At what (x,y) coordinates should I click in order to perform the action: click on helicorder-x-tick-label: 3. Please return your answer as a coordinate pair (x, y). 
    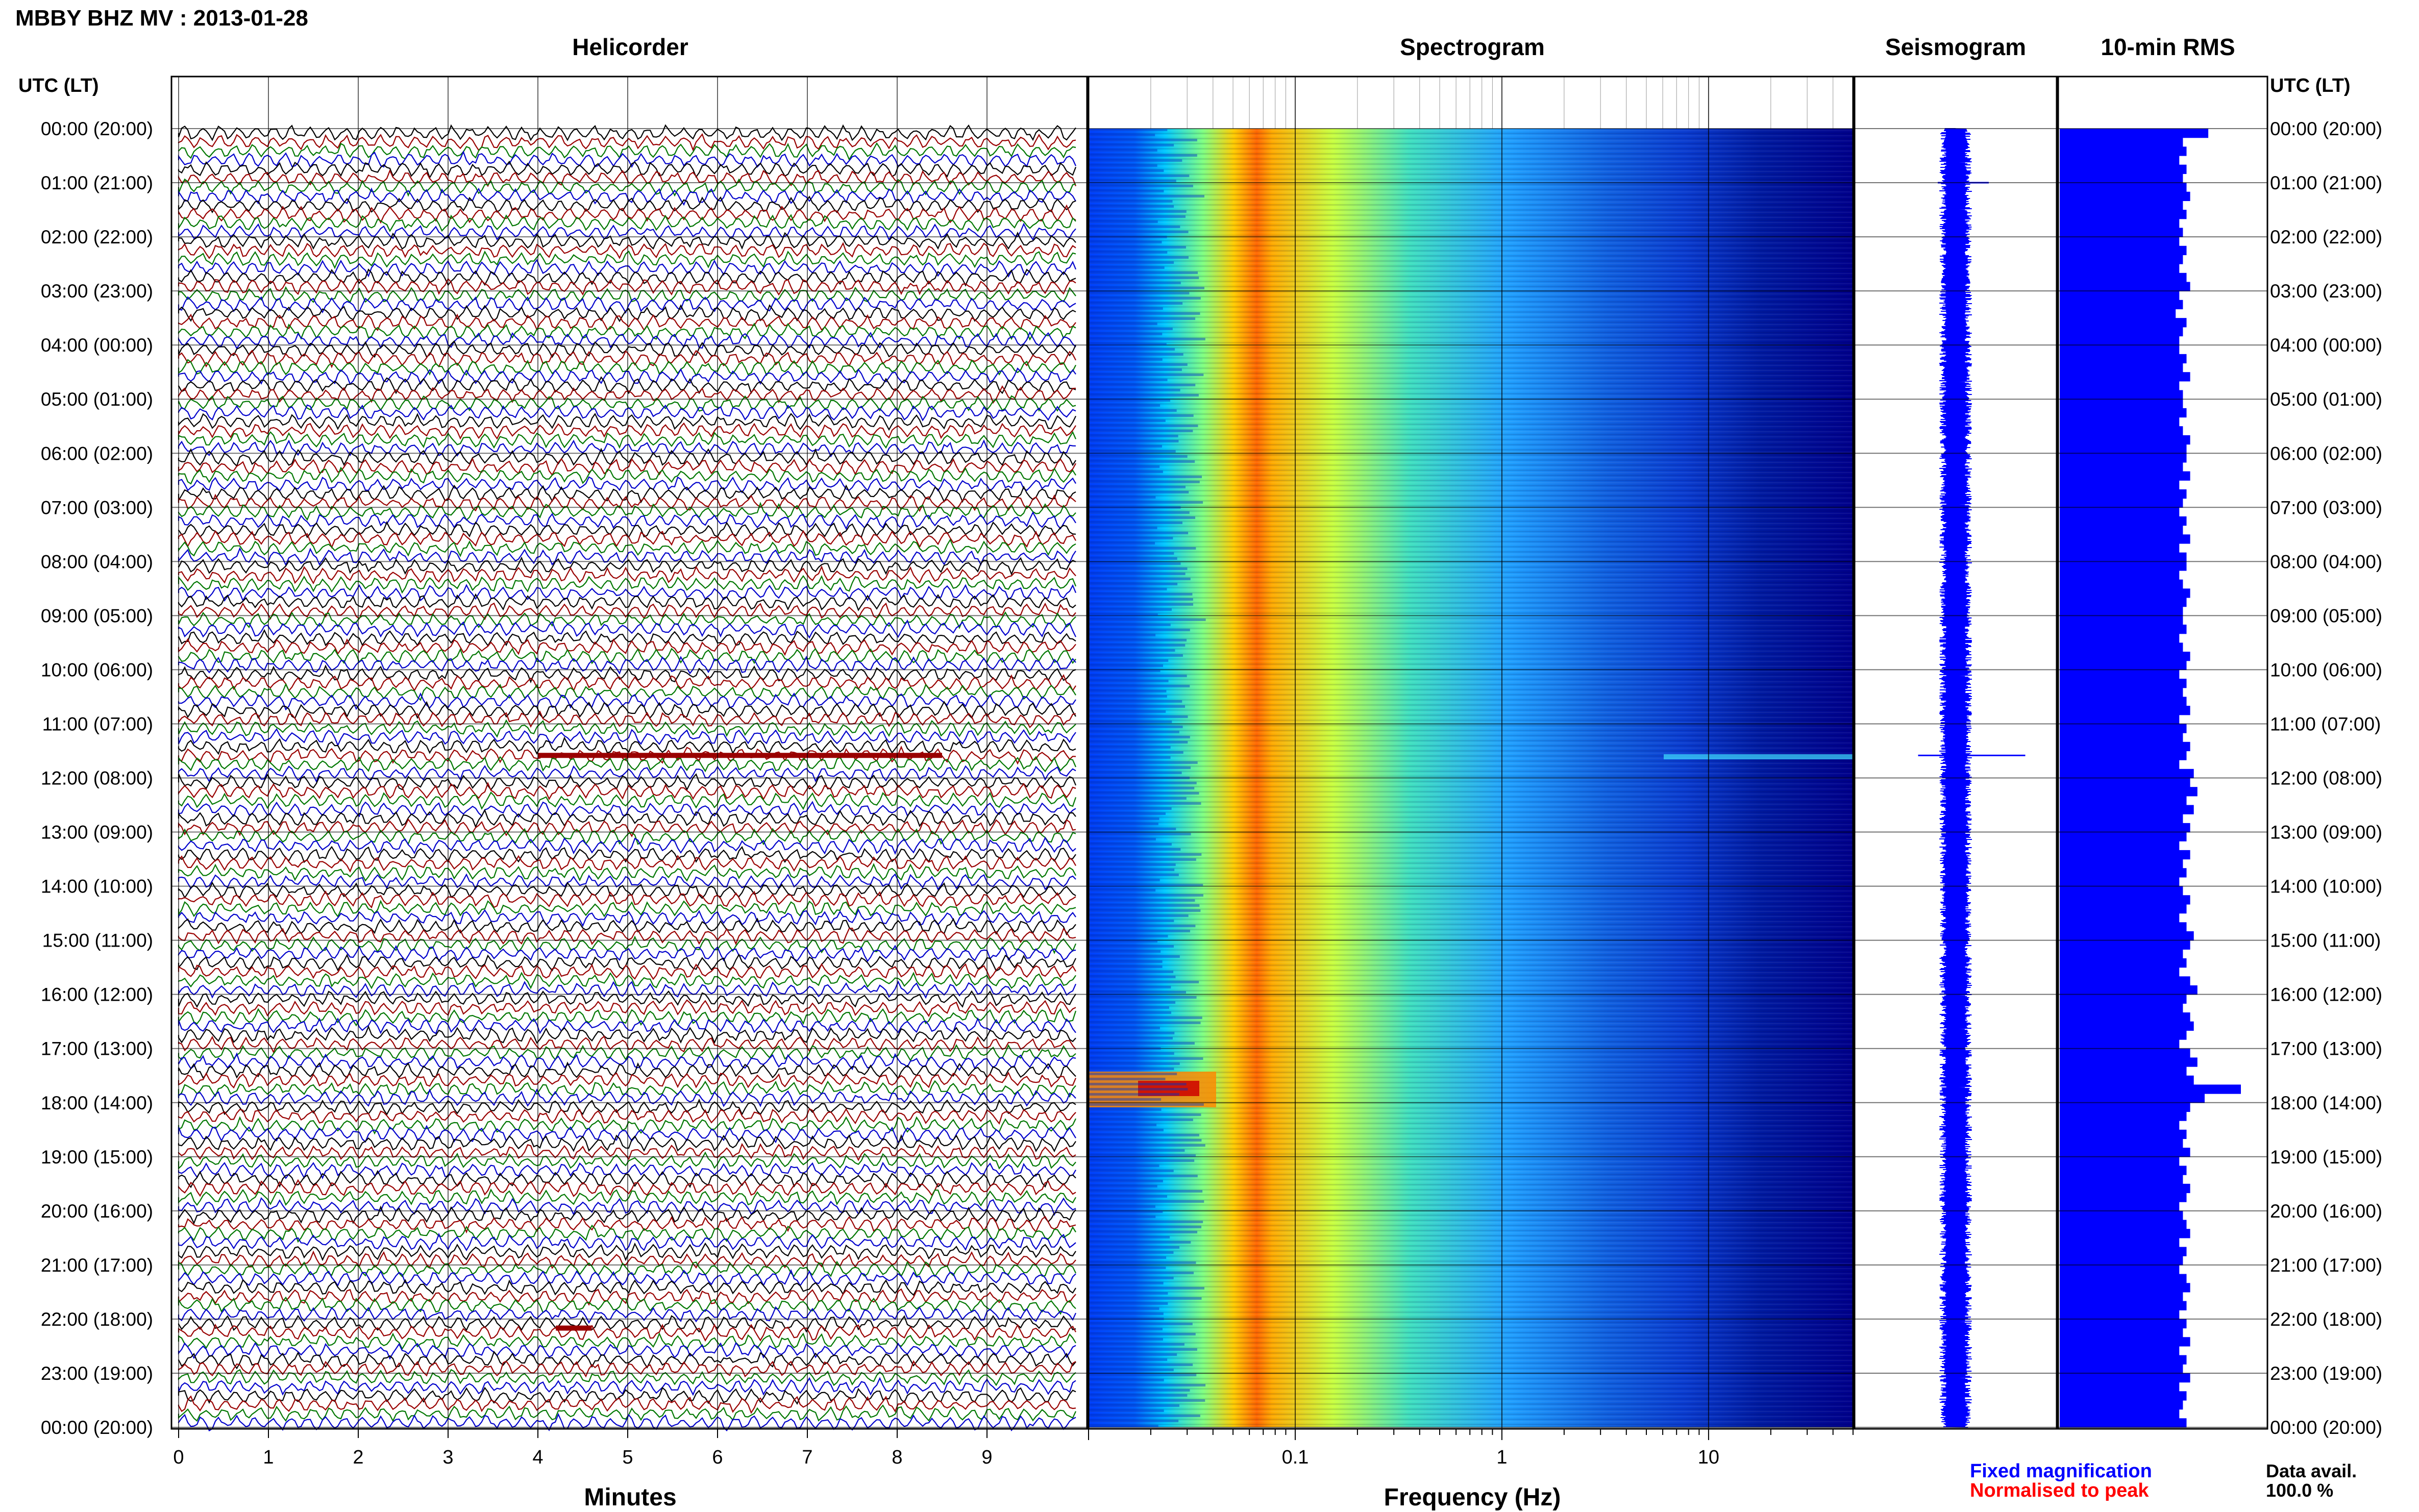
    Looking at the image, I should click on (447, 1457).